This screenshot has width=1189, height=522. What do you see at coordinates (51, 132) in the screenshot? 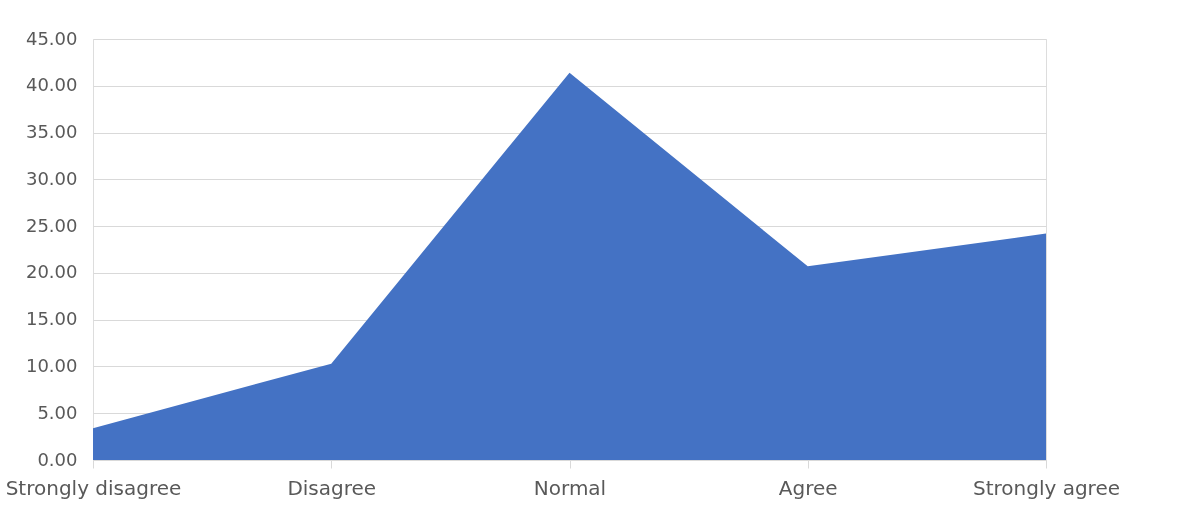
I see `y-tick-label: 35.00` at bounding box center [51, 132].